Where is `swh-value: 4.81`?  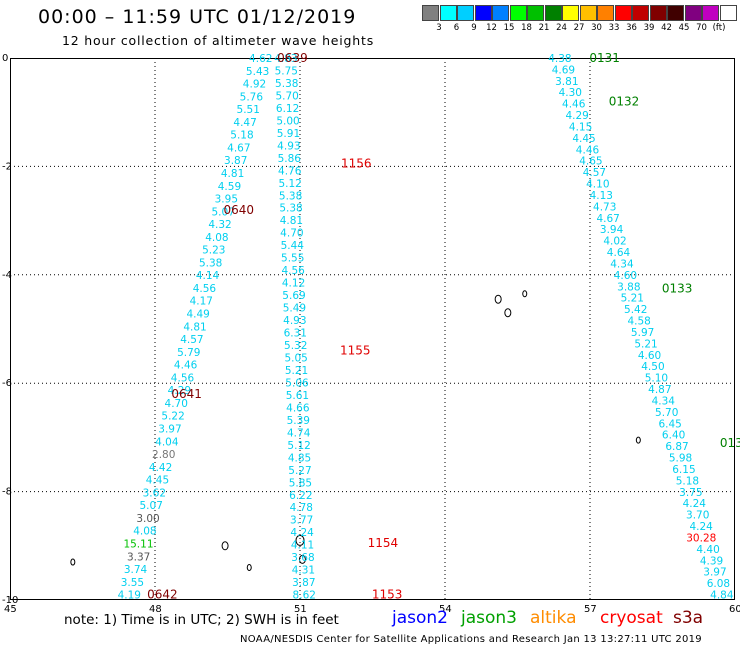
swh-value: 4.81 is located at coordinates (194, 327).